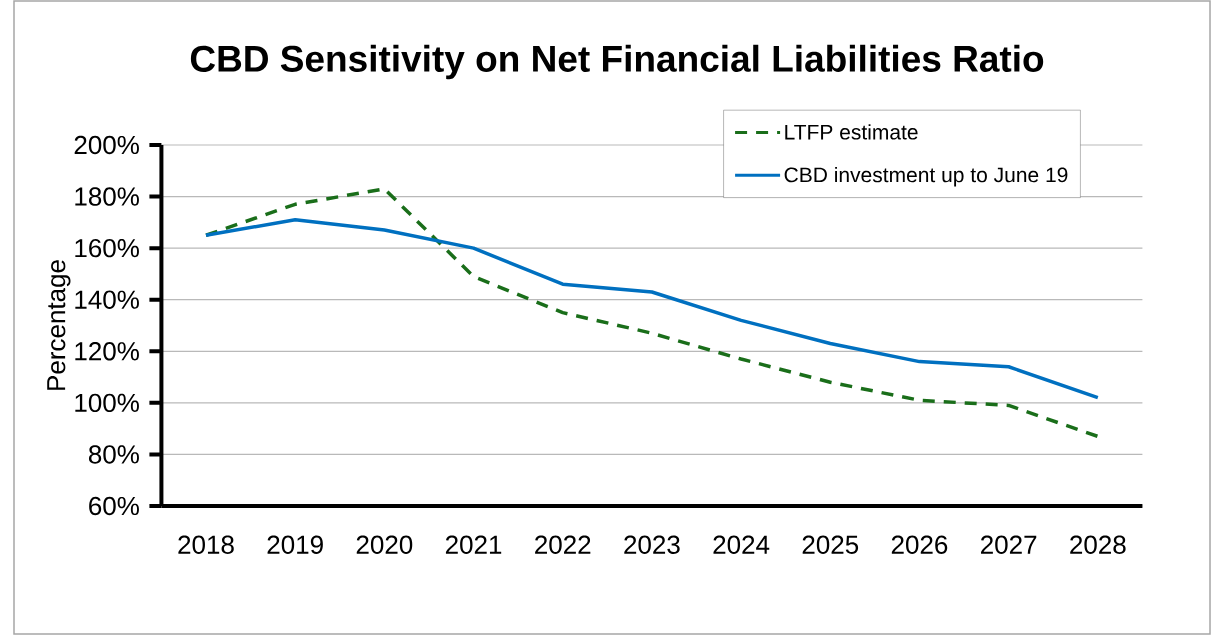 The image size is (1211, 635). Describe the element at coordinates (830, 544) in the screenshot. I see `x-tick-label: 2025` at that location.